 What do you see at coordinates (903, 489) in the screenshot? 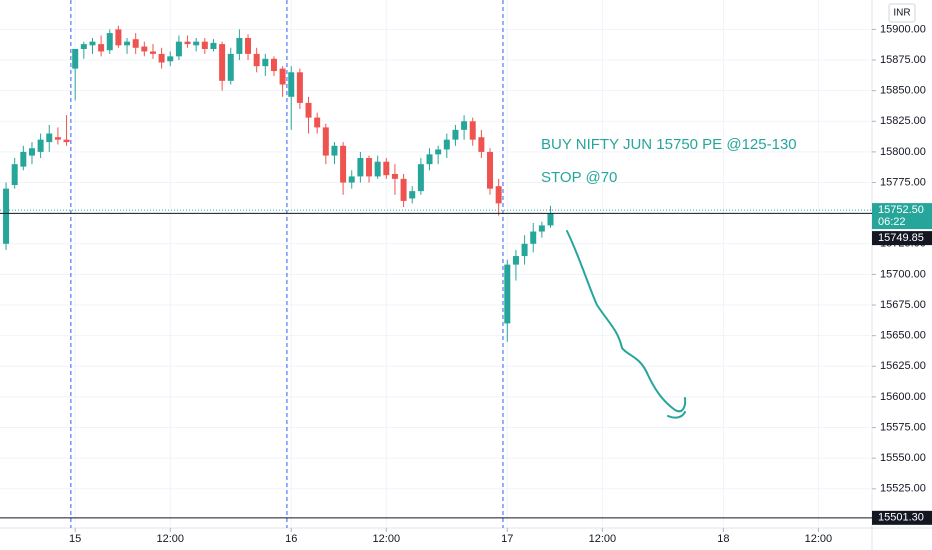
I see `y-tick-label: 15525.00` at bounding box center [903, 489].